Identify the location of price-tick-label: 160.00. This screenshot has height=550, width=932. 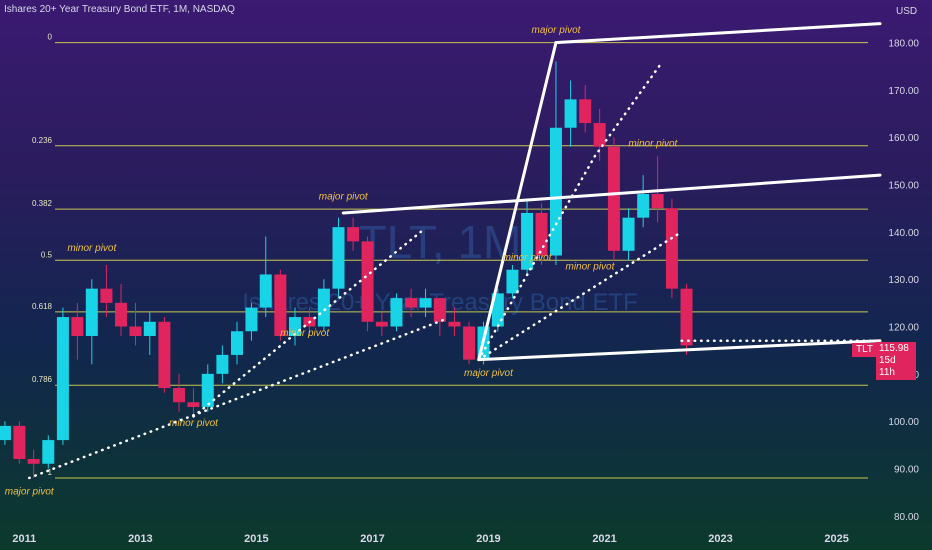
(903, 138).